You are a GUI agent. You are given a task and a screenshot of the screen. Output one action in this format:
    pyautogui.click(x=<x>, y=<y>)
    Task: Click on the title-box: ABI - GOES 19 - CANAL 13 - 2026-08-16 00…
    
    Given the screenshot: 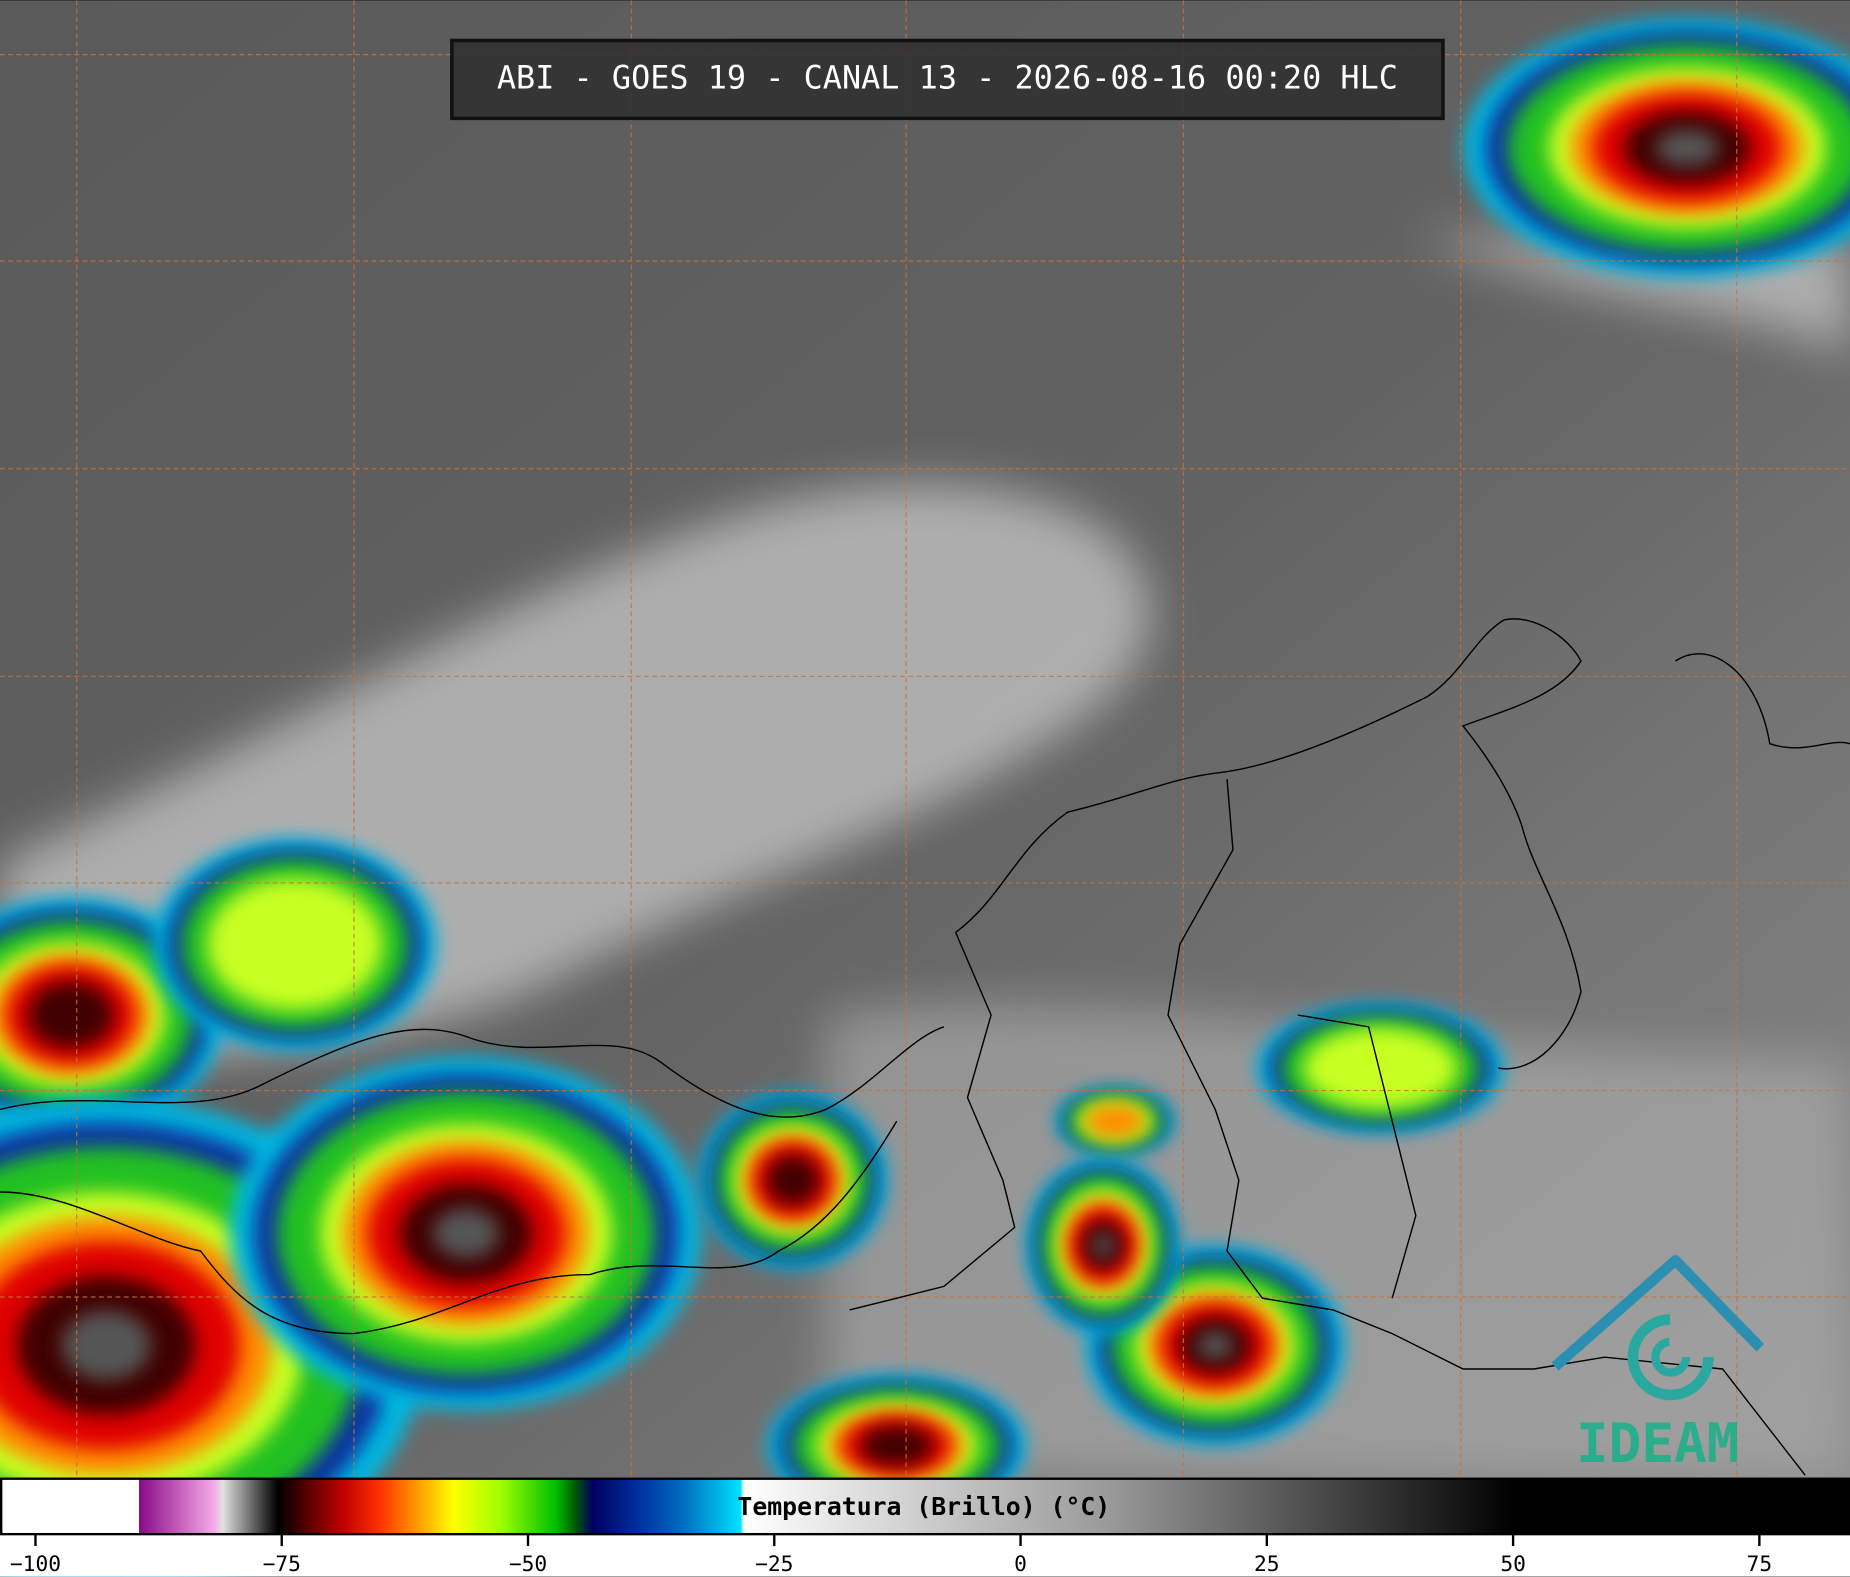 What is the action you would take?
    pyautogui.click(x=947, y=79)
    